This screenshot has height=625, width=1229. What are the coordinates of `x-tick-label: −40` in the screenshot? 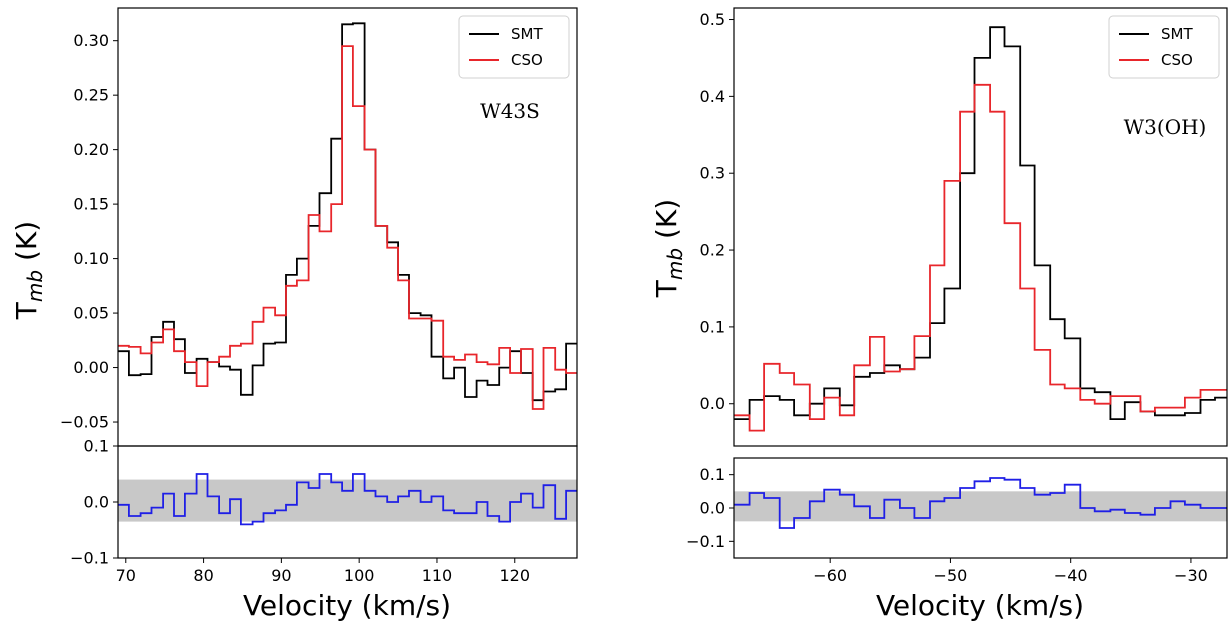 It's located at (1071, 575).